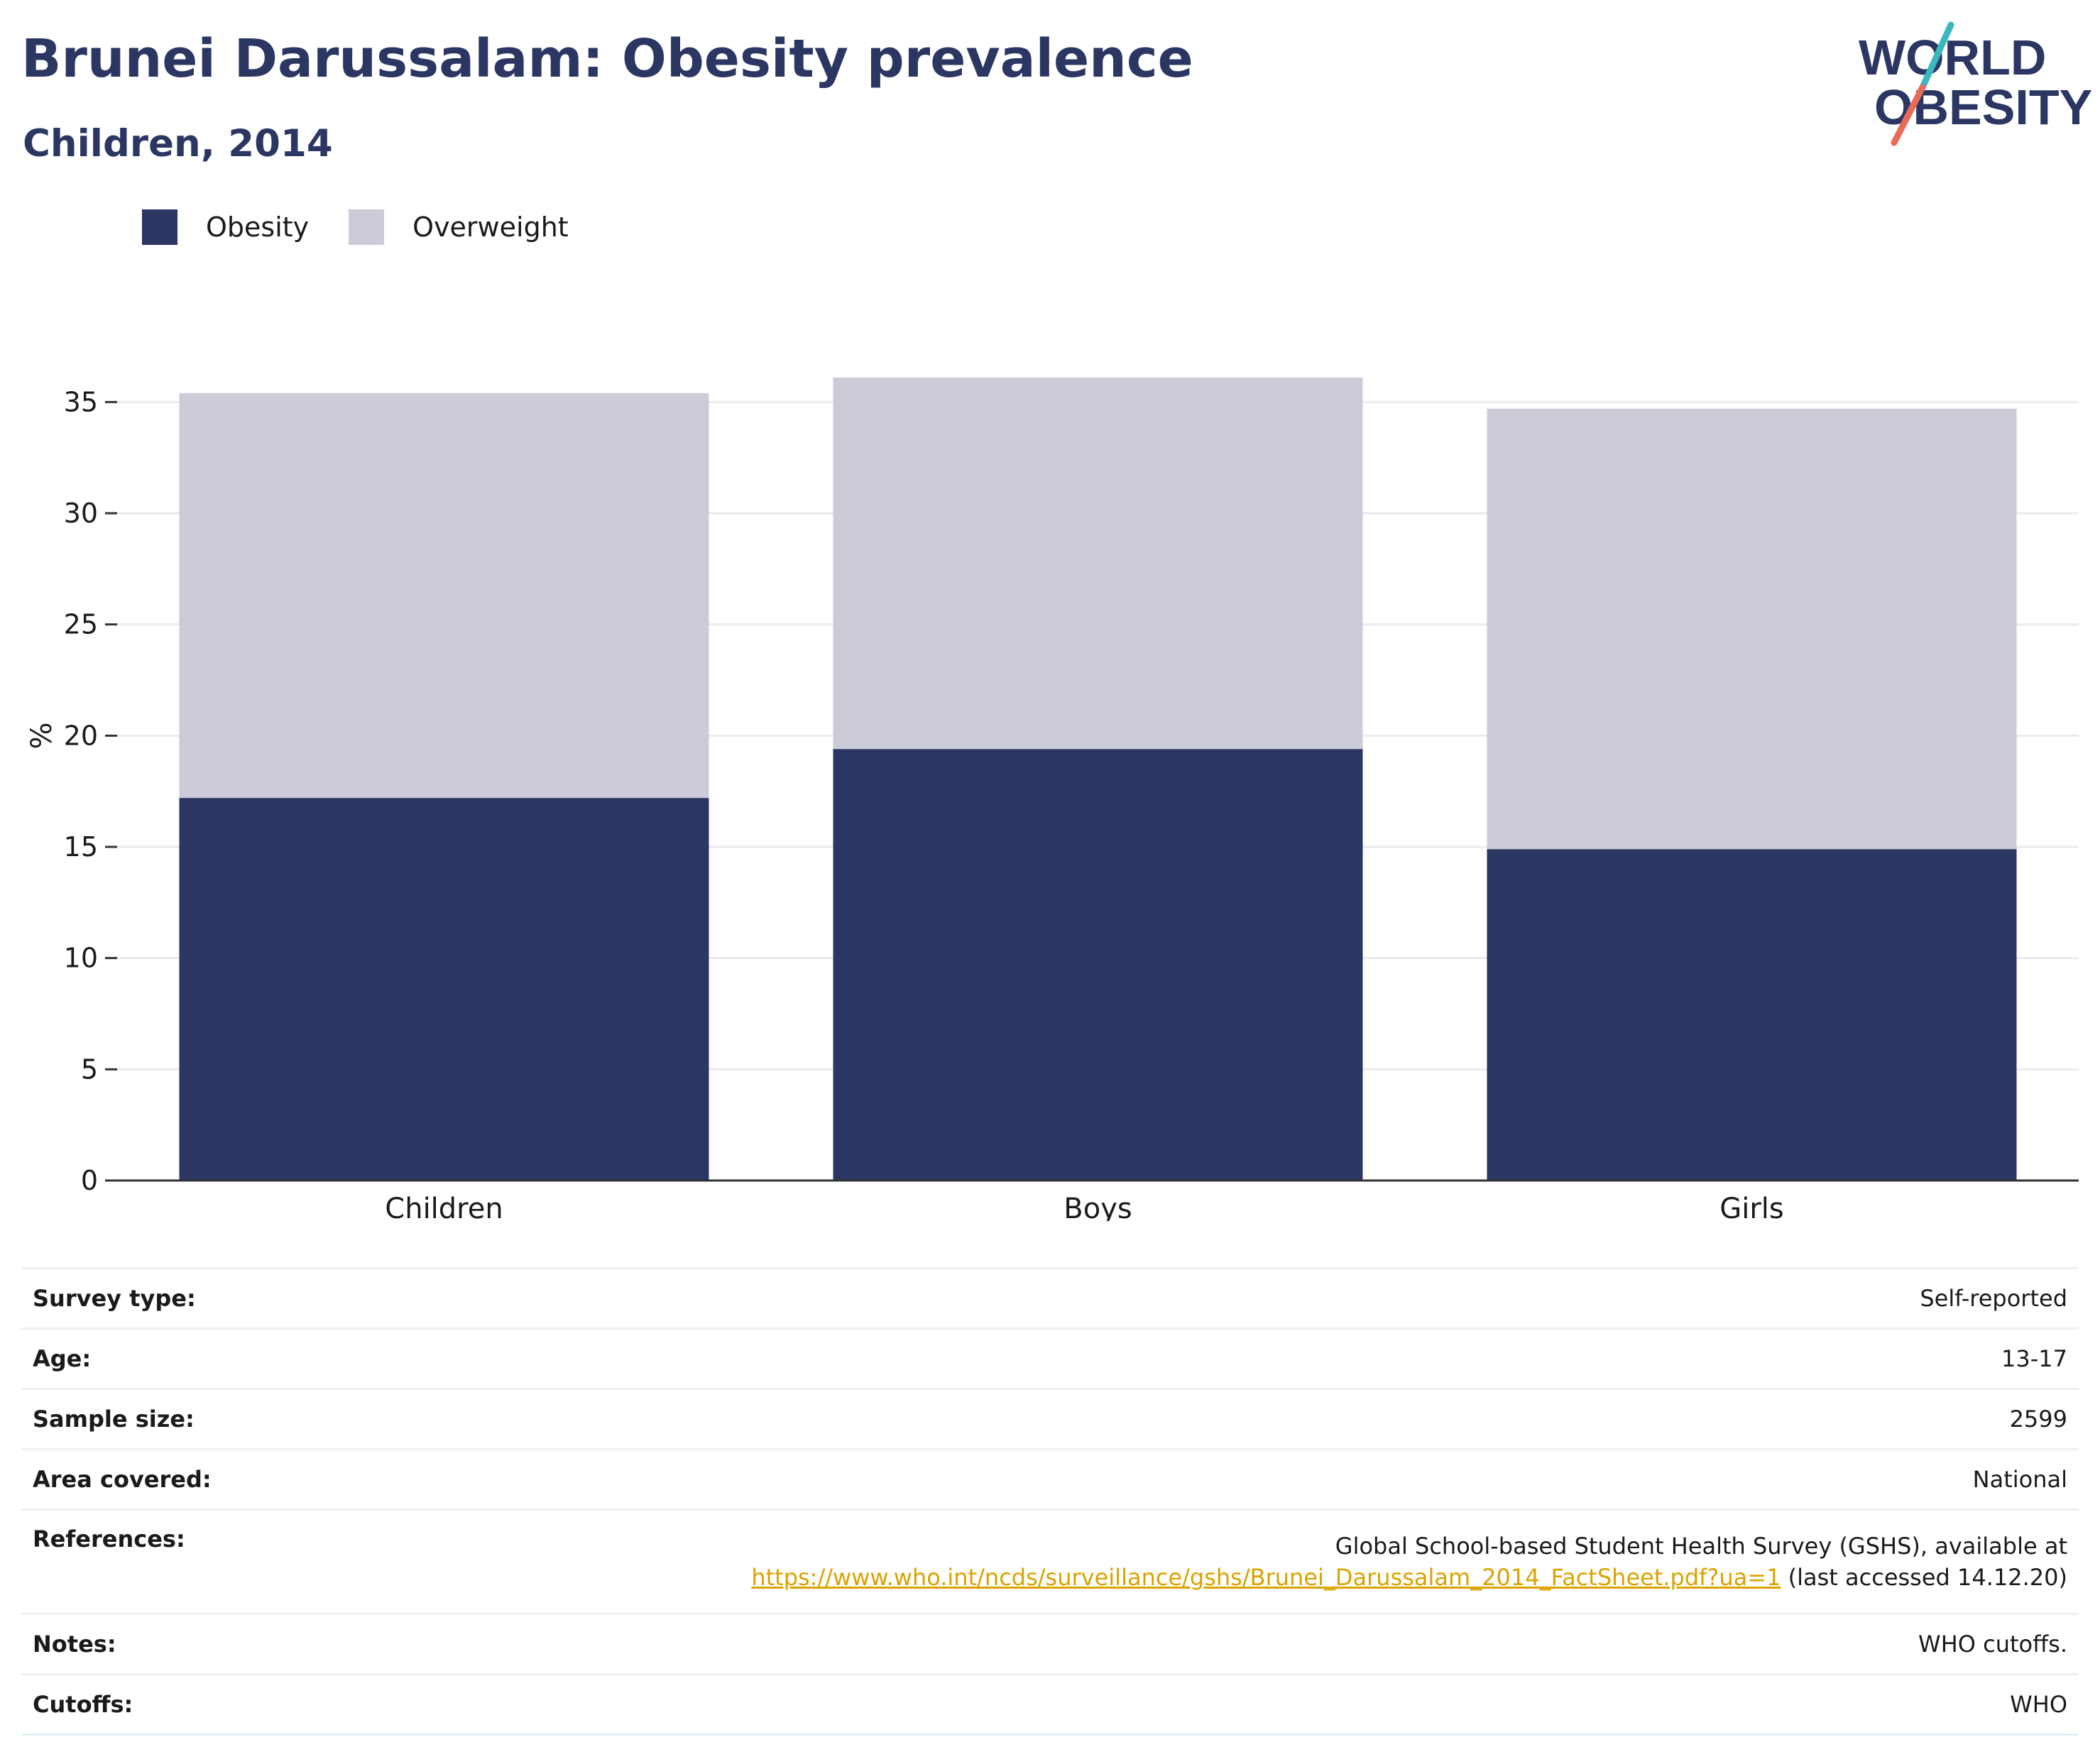  What do you see at coordinates (81, 958) in the screenshot?
I see `y-tick-label-10: 10` at bounding box center [81, 958].